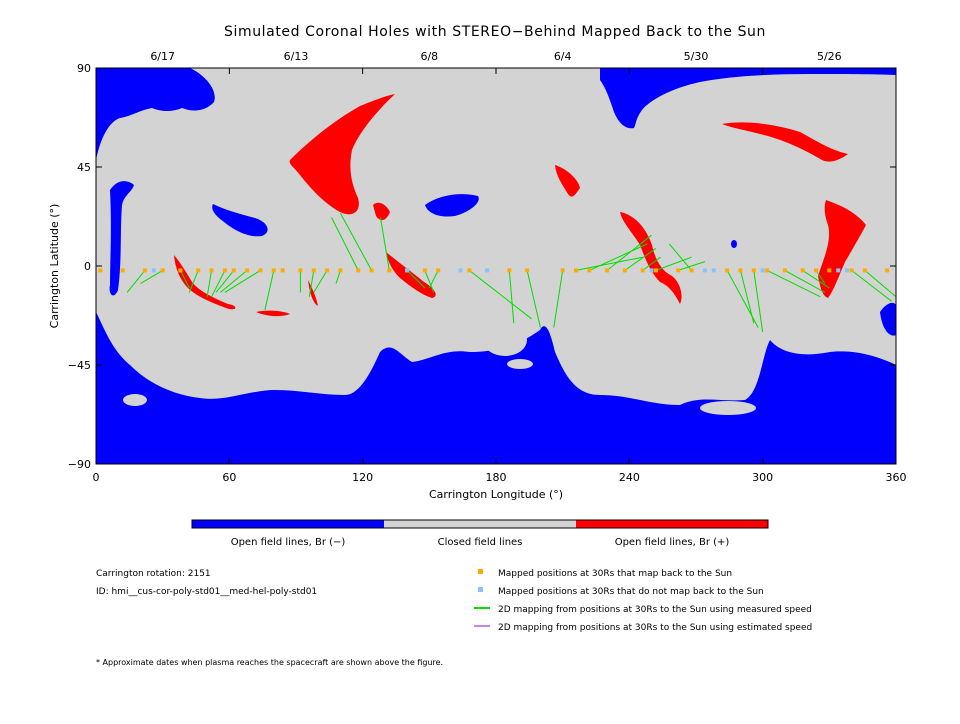 The width and height of the screenshot is (960, 724). What do you see at coordinates (288, 542) in the screenshot?
I see `colorbar-label: Open field lines, Br (−)` at bounding box center [288, 542].